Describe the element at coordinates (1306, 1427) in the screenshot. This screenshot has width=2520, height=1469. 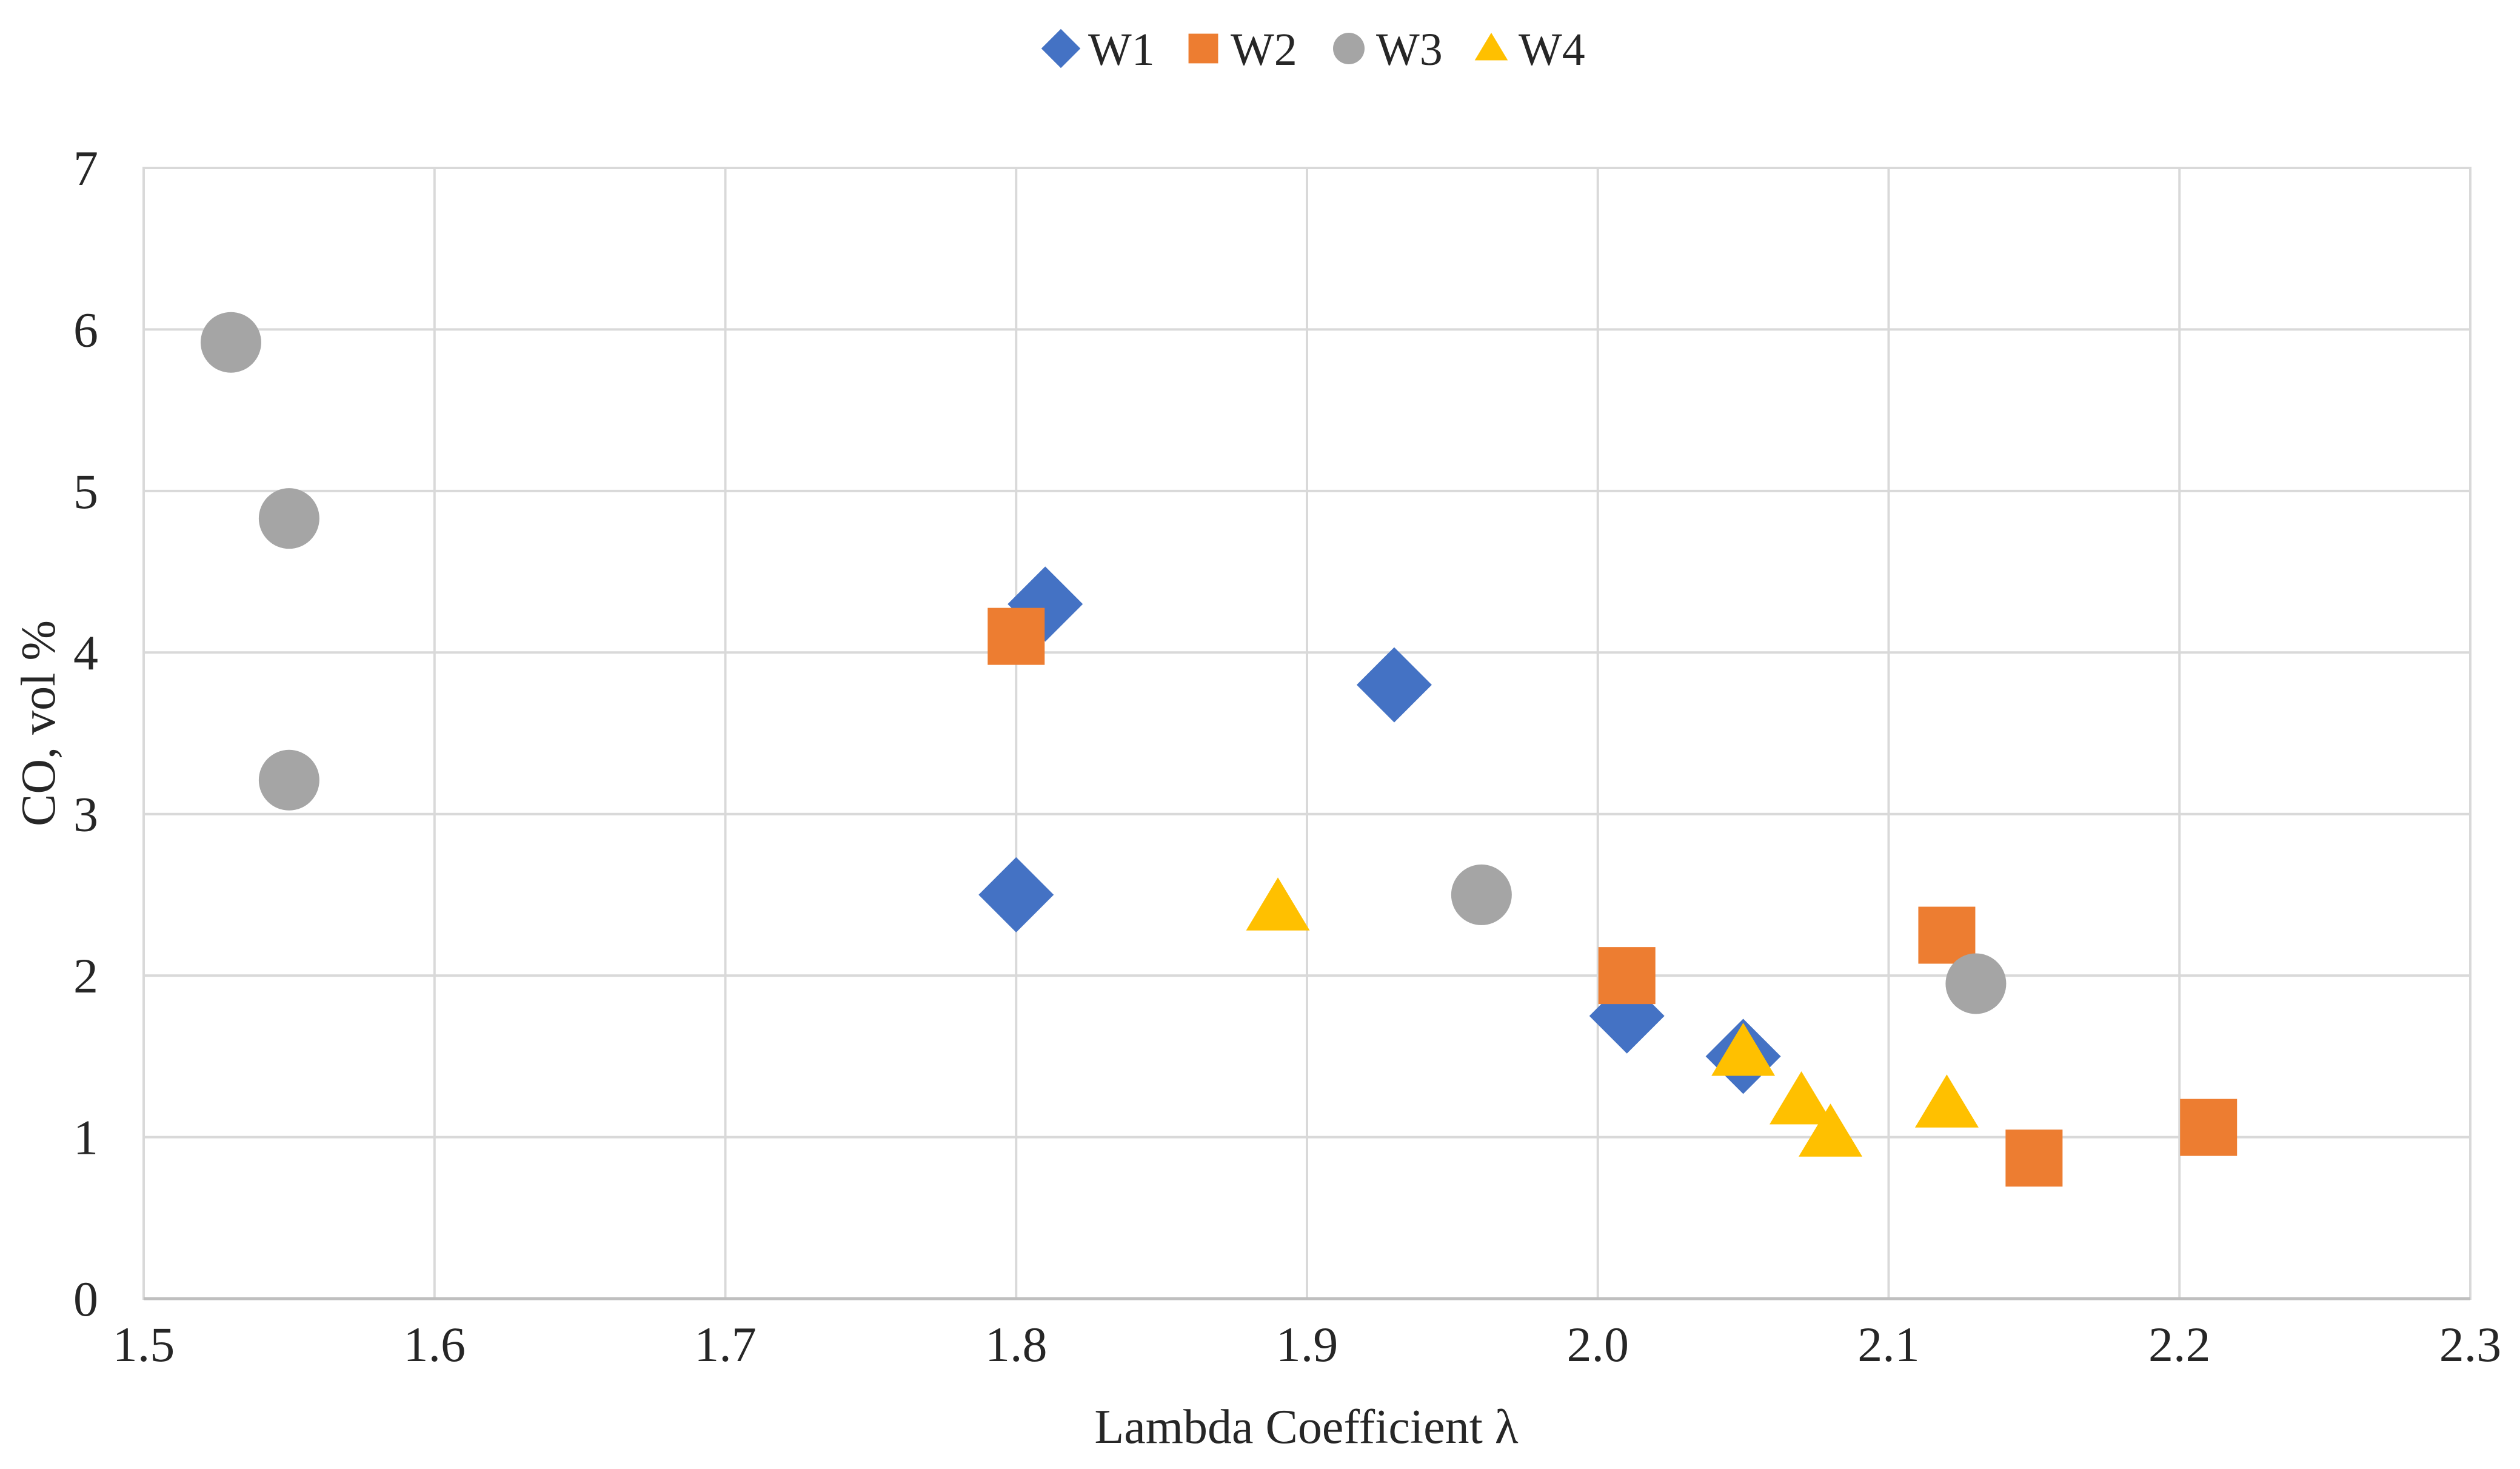
I see `x-axis-title: Lambda Coefficient λ` at that location.